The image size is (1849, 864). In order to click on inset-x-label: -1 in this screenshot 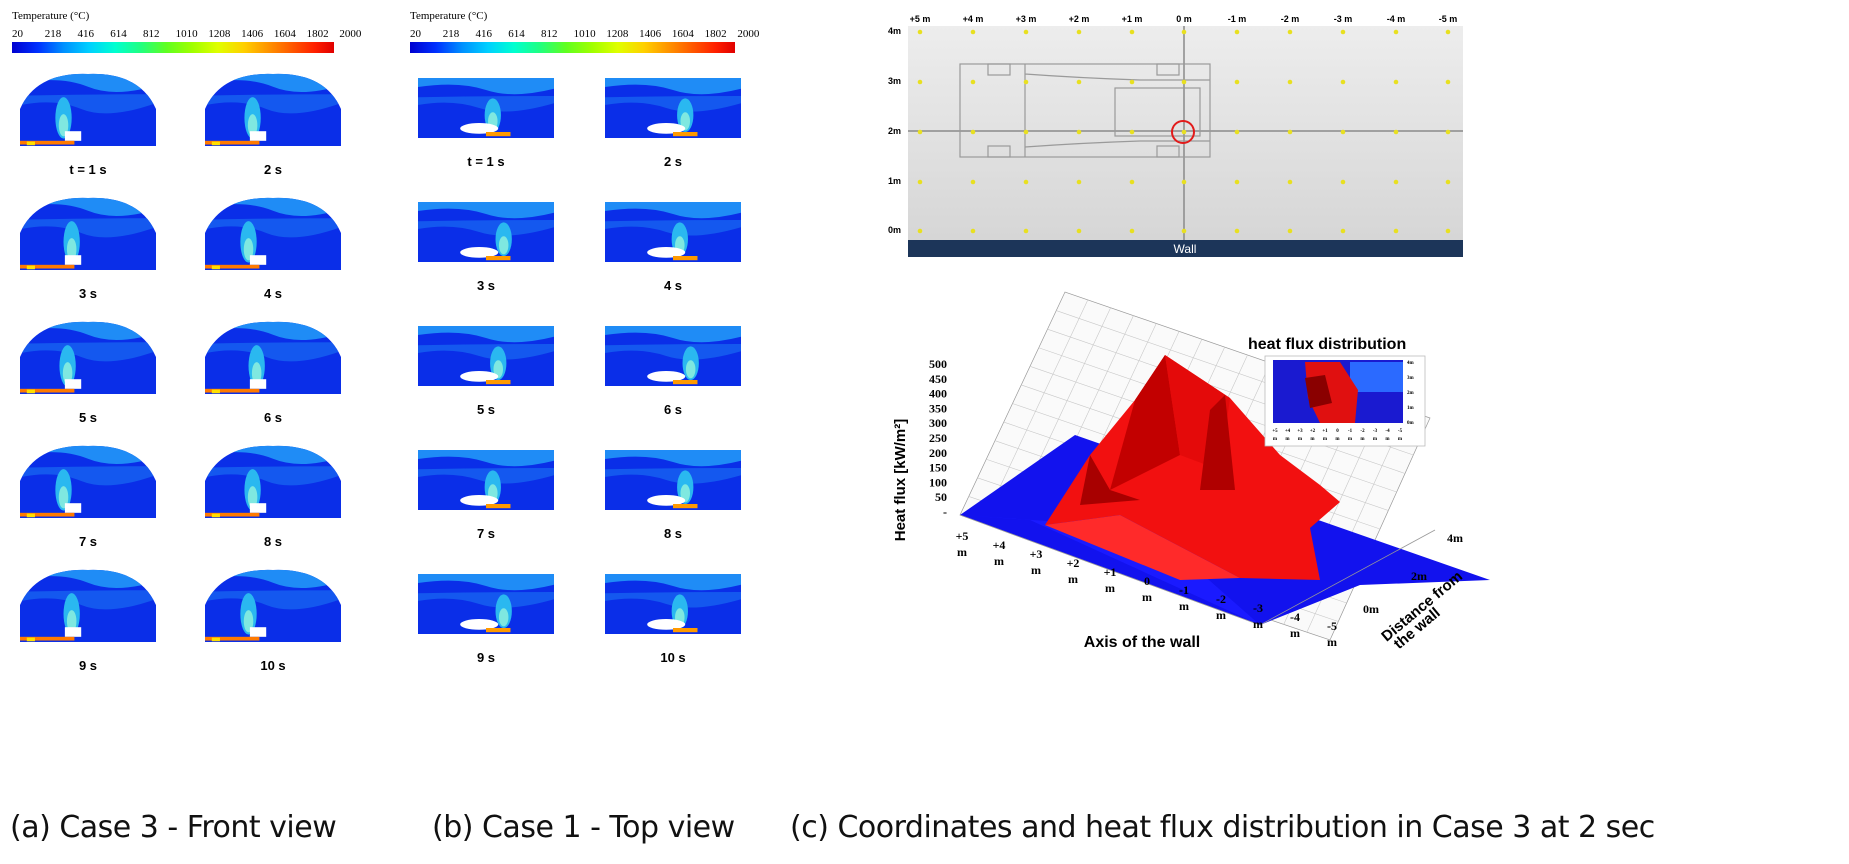, I will do `click(1350, 431)`.